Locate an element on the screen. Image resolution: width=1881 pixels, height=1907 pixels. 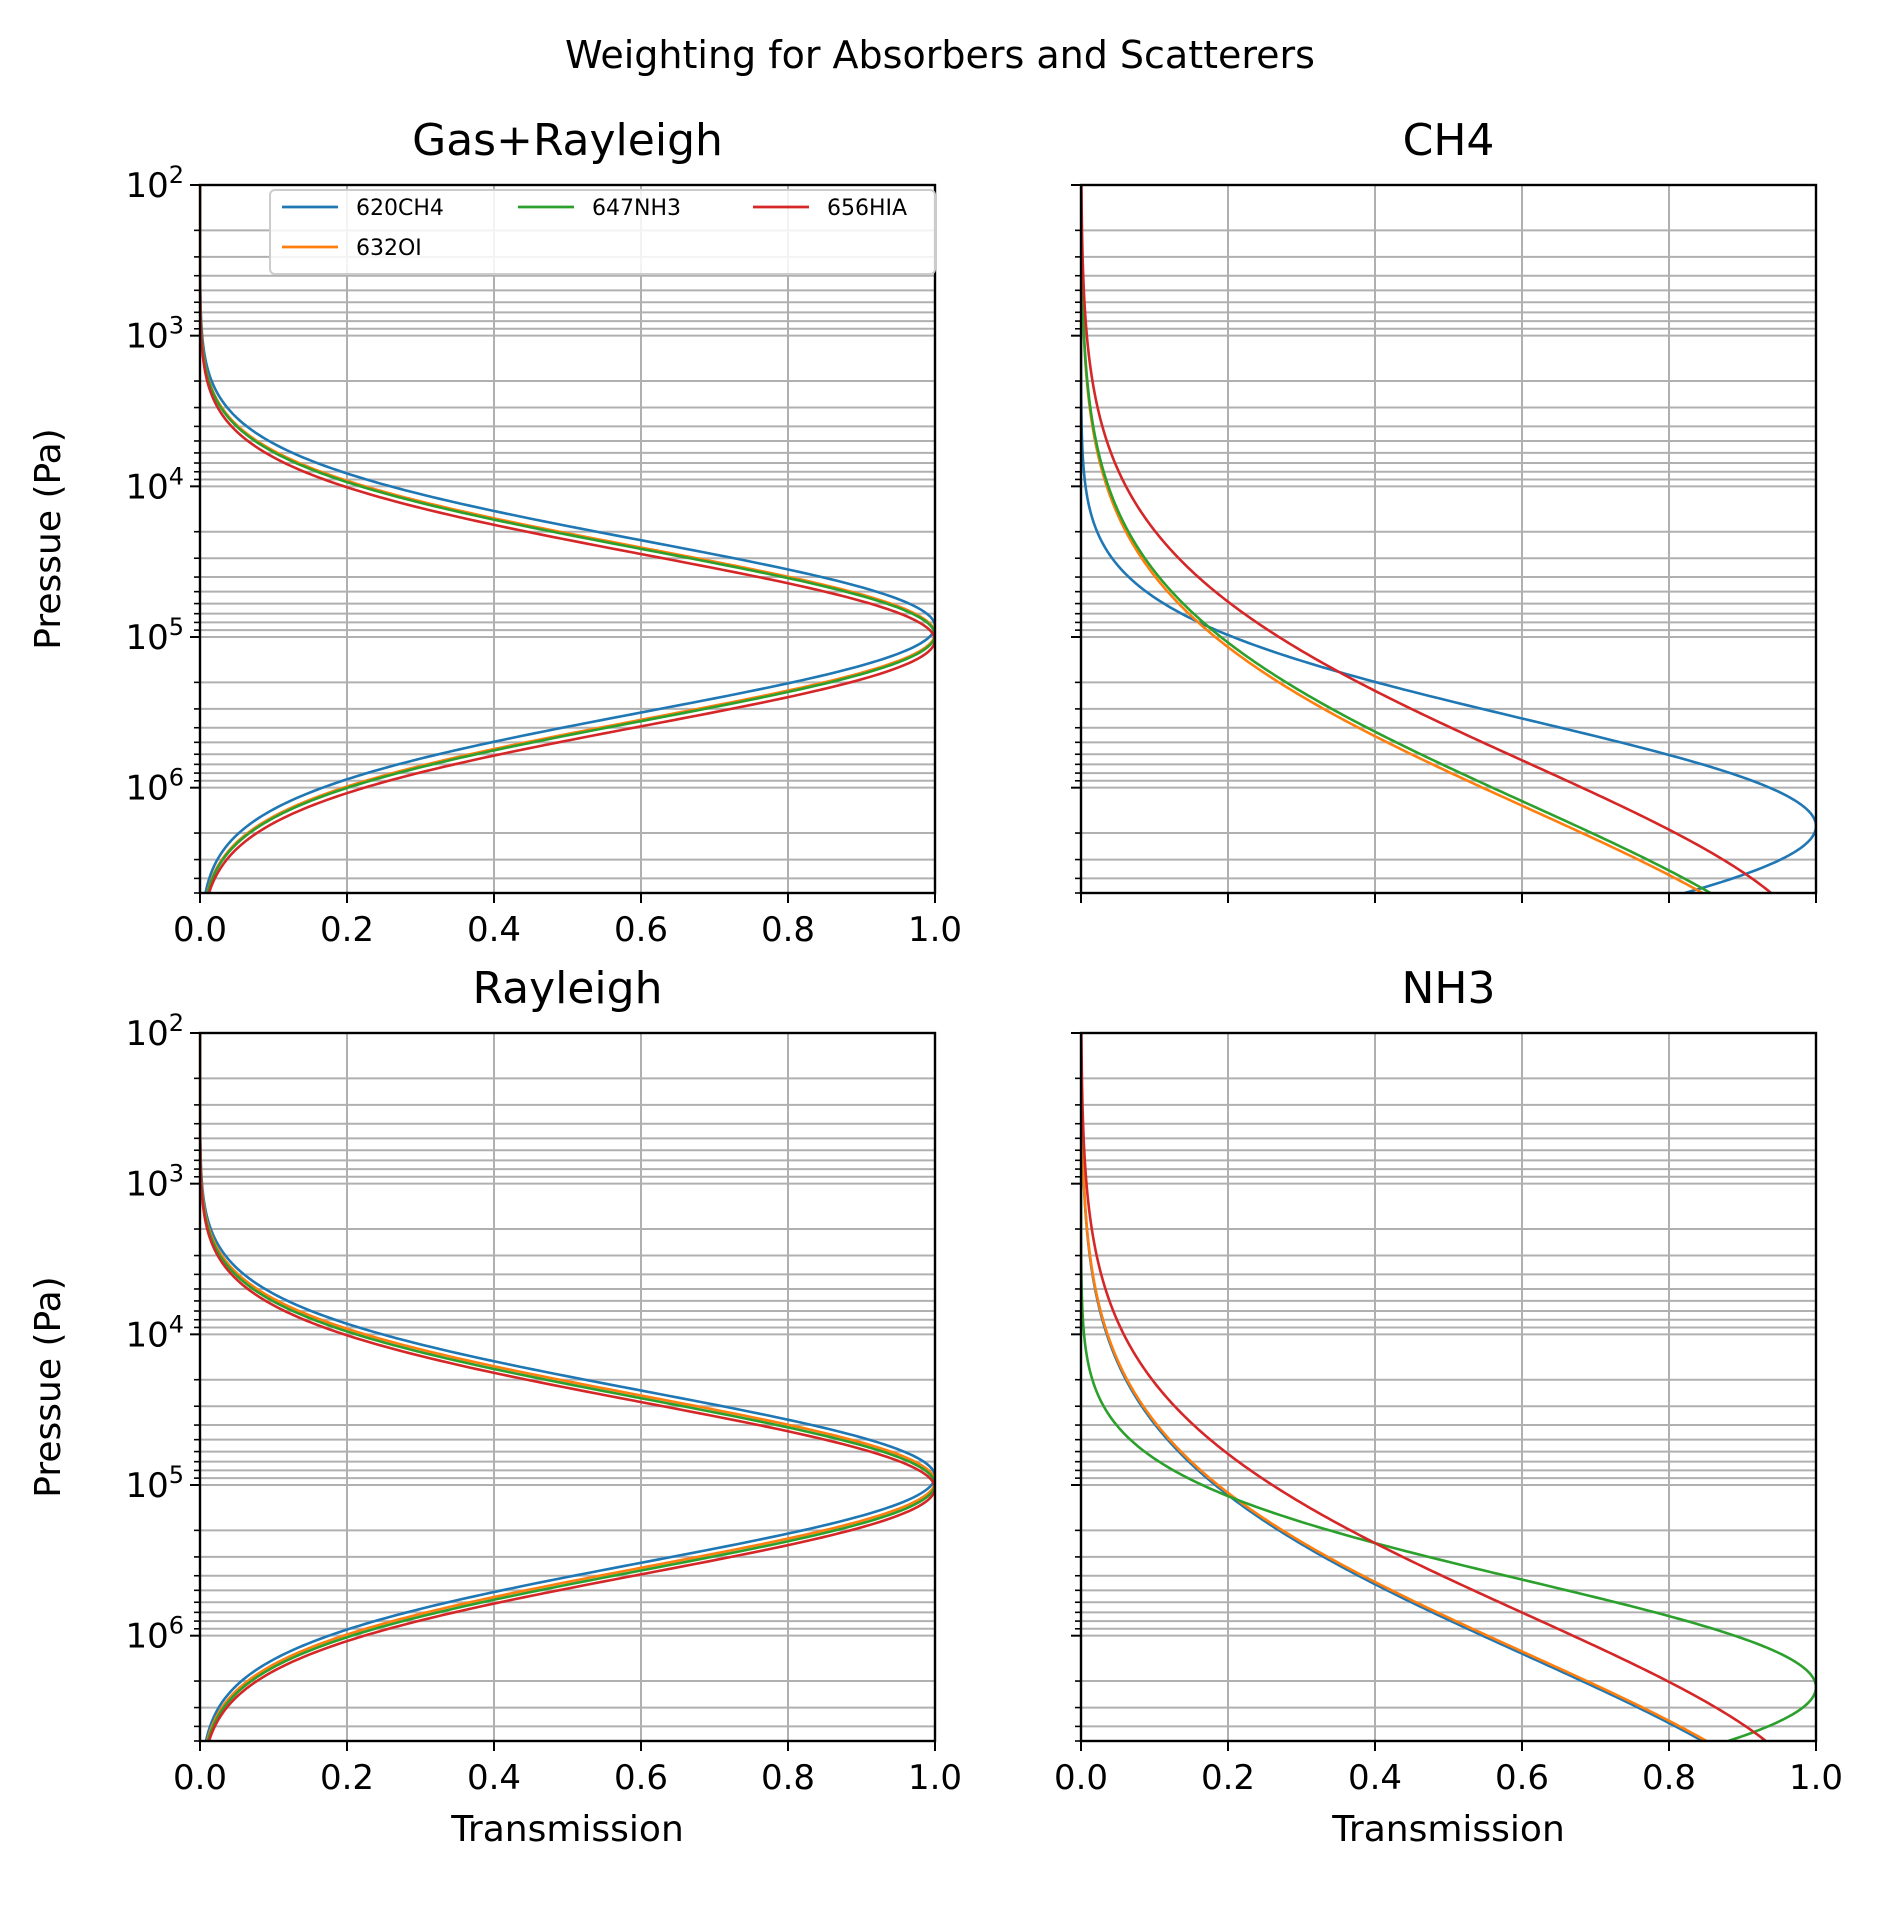
series-line-632OI is located at coordinates (1394, 1387).